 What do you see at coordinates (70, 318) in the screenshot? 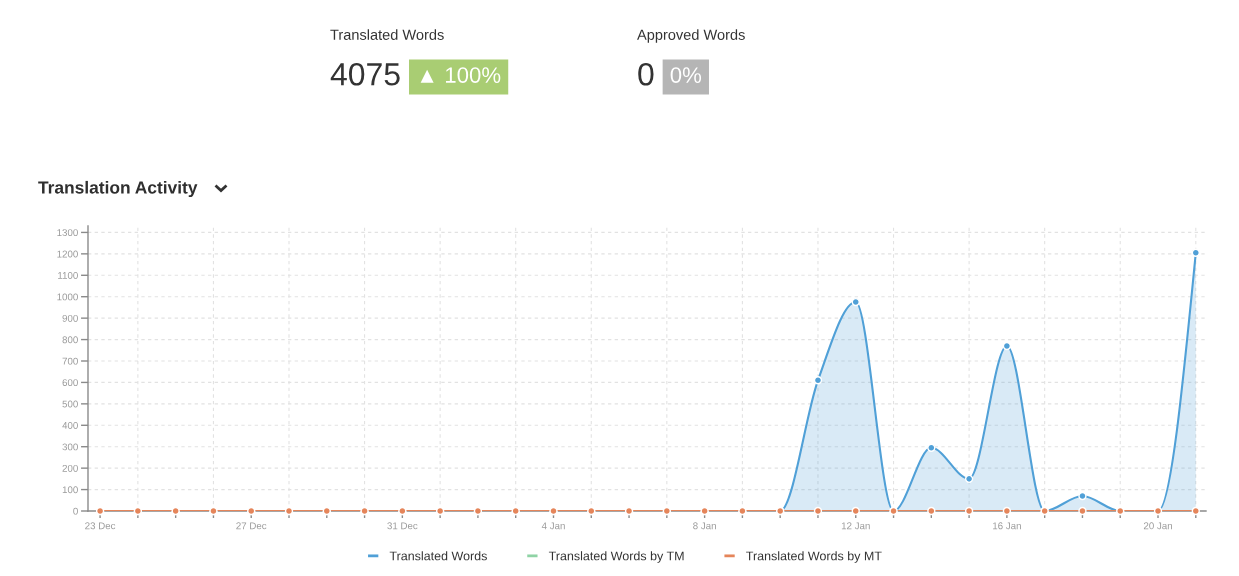
I see `y-tick-label: 900` at bounding box center [70, 318].